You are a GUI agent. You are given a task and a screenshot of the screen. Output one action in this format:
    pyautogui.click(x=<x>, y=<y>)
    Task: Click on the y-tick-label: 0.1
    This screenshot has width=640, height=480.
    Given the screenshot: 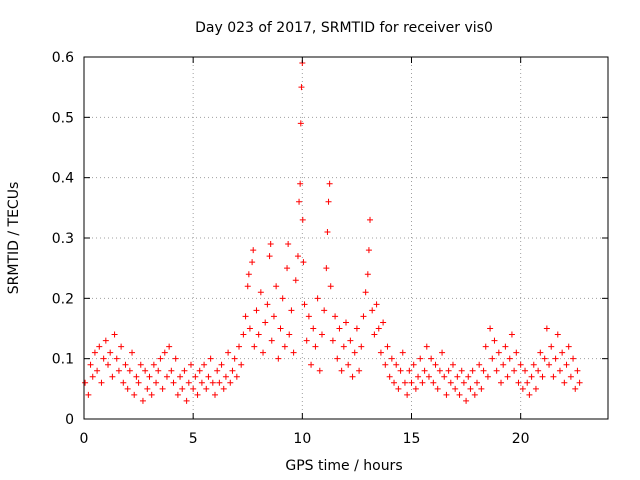 What is the action you would take?
    pyautogui.click(x=63, y=360)
    